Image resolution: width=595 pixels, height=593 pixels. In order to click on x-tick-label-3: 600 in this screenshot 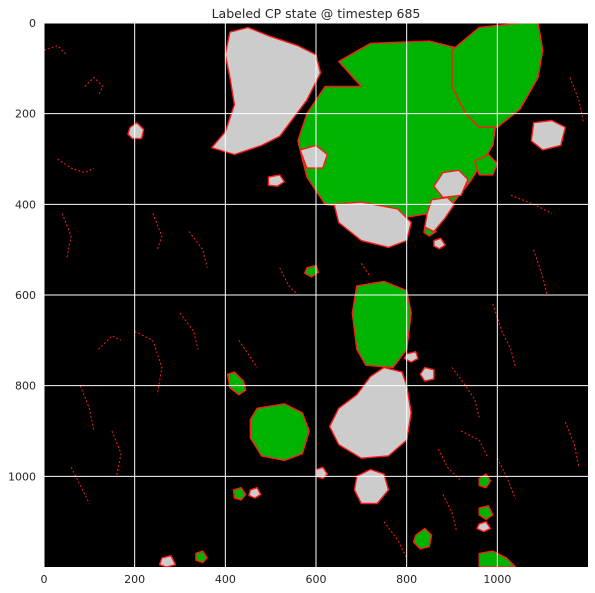, I will do `click(316, 579)`.